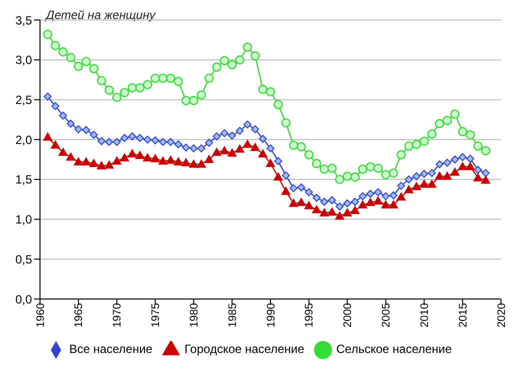 The width and height of the screenshot is (513, 371). What do you see at coordinates (502, 315) in the screenshot?
I see `x-tick-label: 2020` at bounding box center [502, 315].